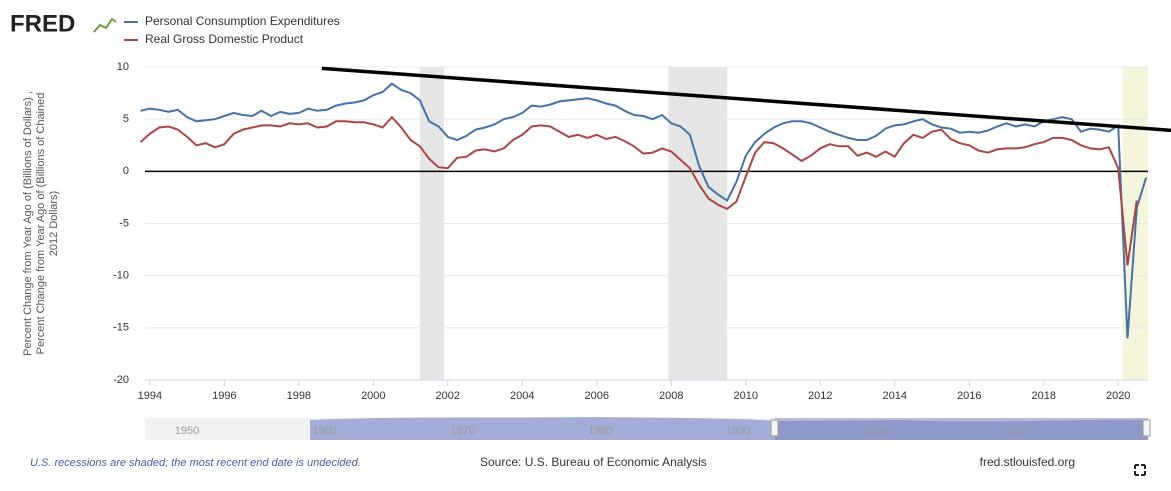 The image size is (1171, 491). Describe the element at coordinates (105, 25) in the screenshot. I see `logo-icon` at that location.